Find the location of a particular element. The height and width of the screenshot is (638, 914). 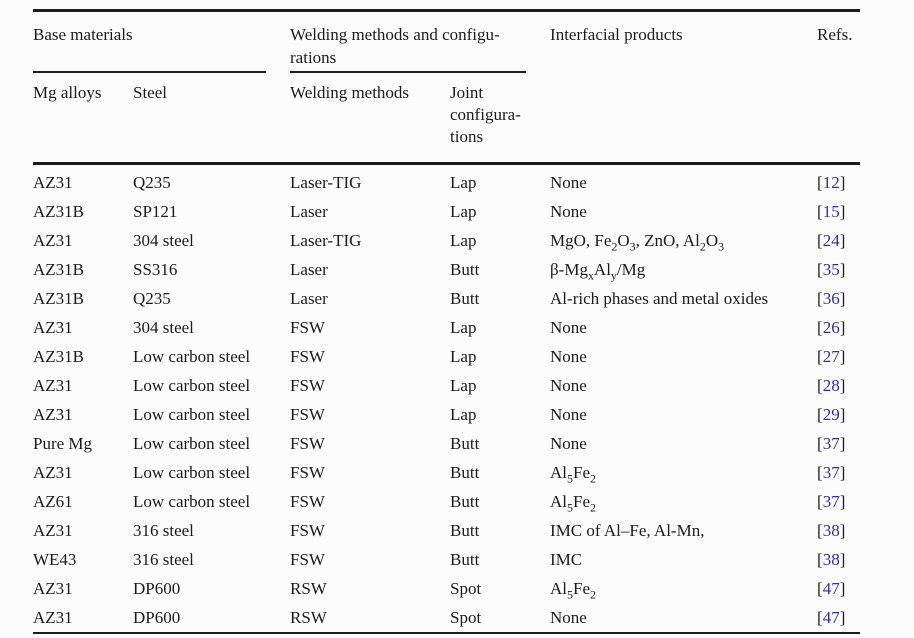

ref-cell: [26] is located at coordinates (831, 327).